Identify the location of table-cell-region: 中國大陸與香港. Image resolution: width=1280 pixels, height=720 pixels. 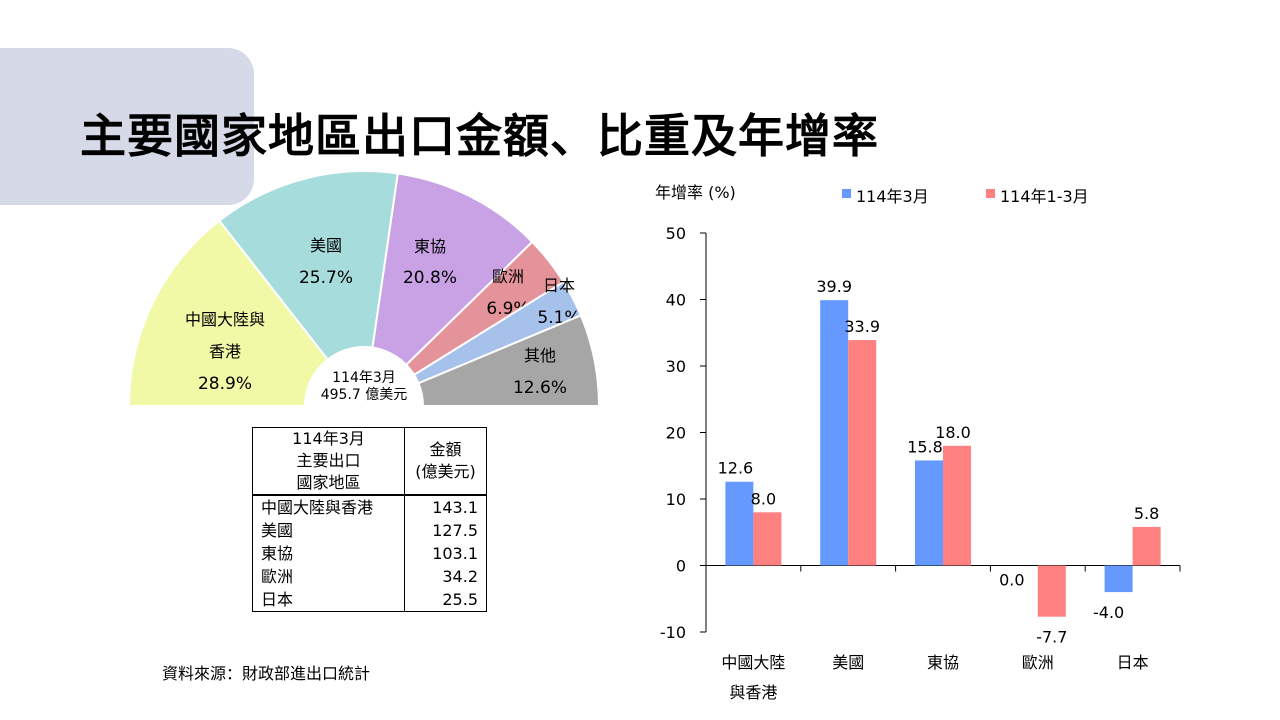
(328, 506).